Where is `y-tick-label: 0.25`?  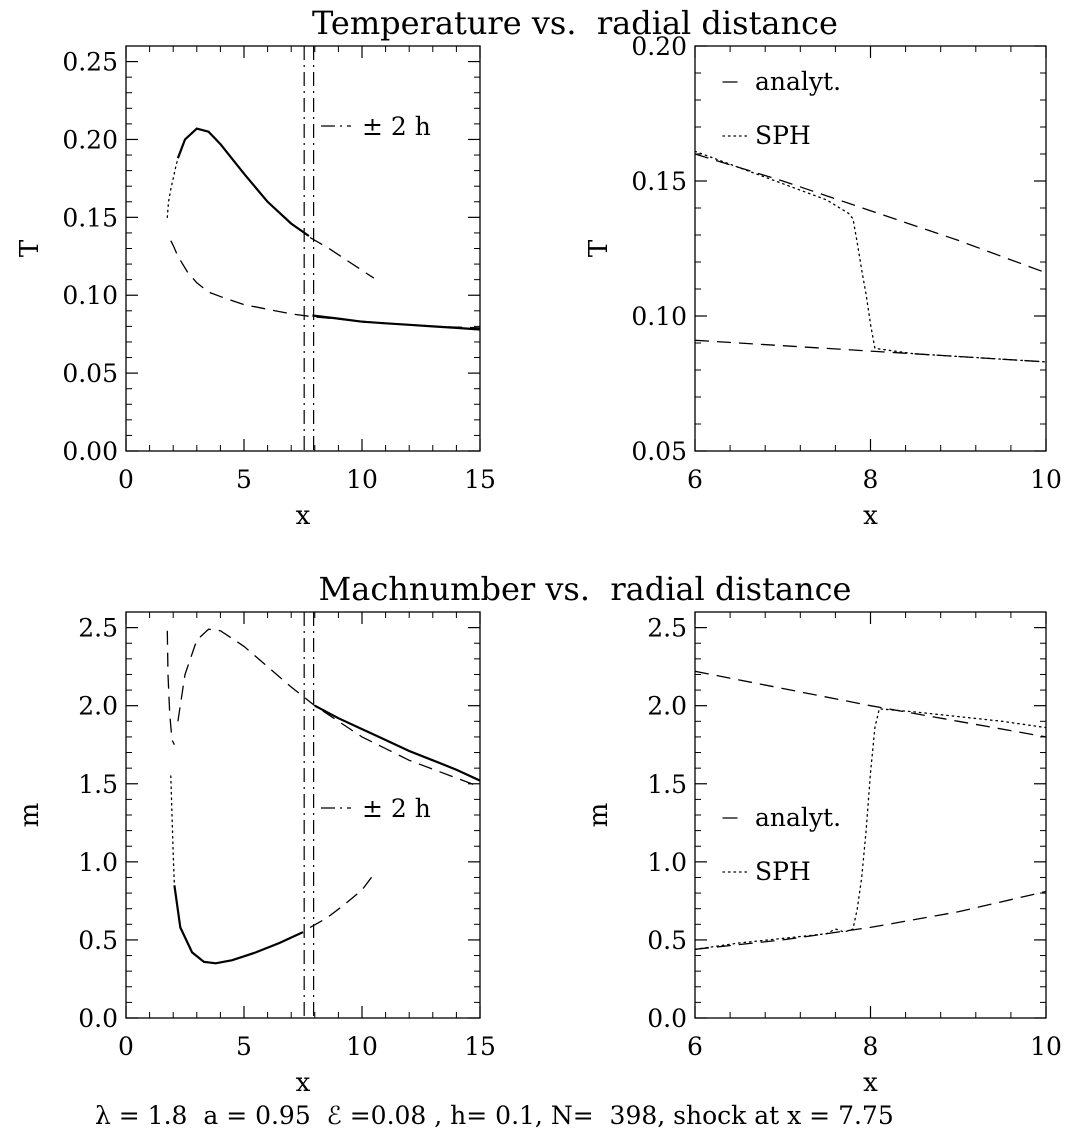
y-tick-label: 0.25 is located at coordinates (90, 62).